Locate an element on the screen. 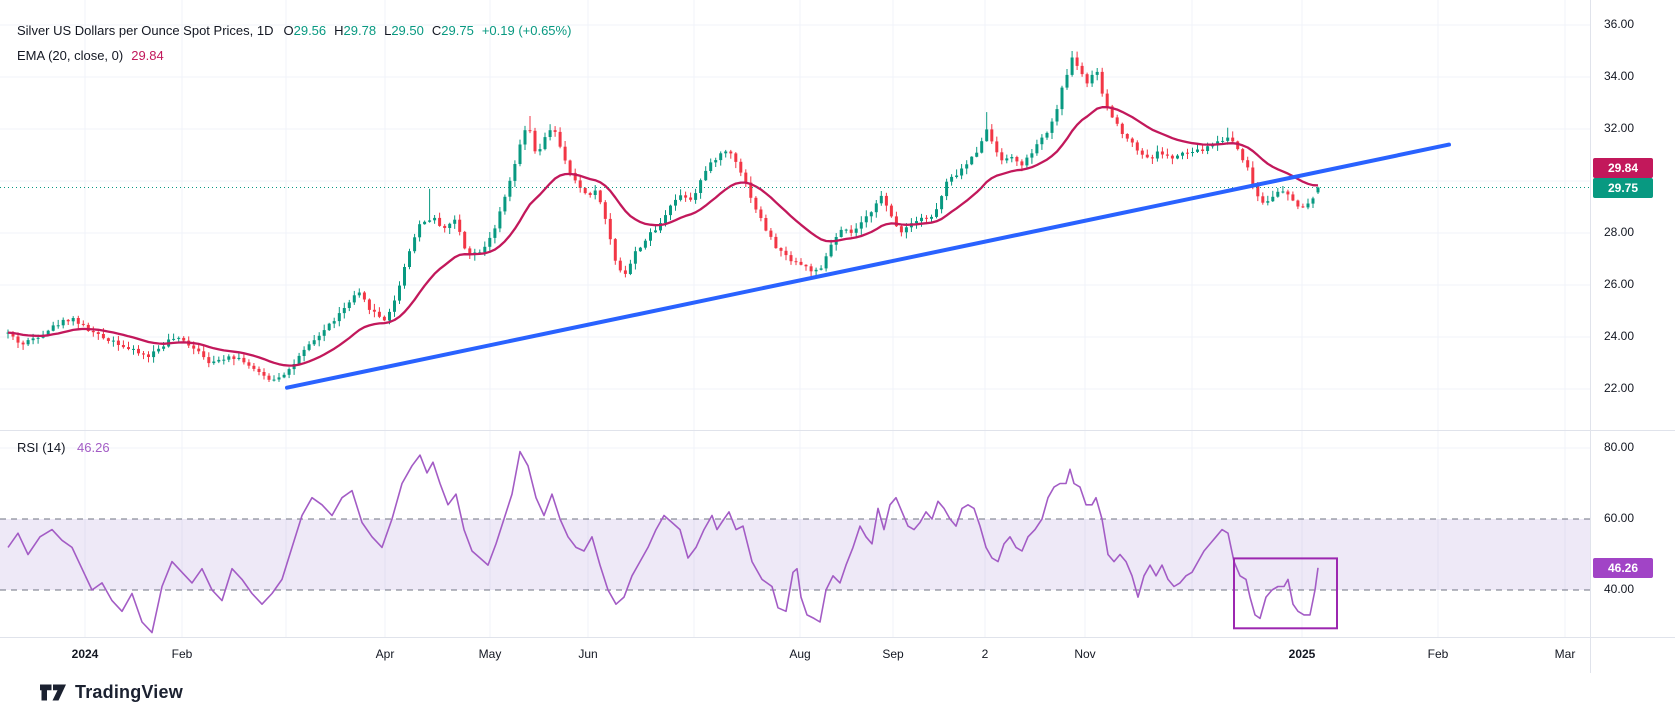 The width and height of the screenshot is (1675, 718). rsi-indicator-row: RSI (14) 46.26 is located at coordinates (63, 448).